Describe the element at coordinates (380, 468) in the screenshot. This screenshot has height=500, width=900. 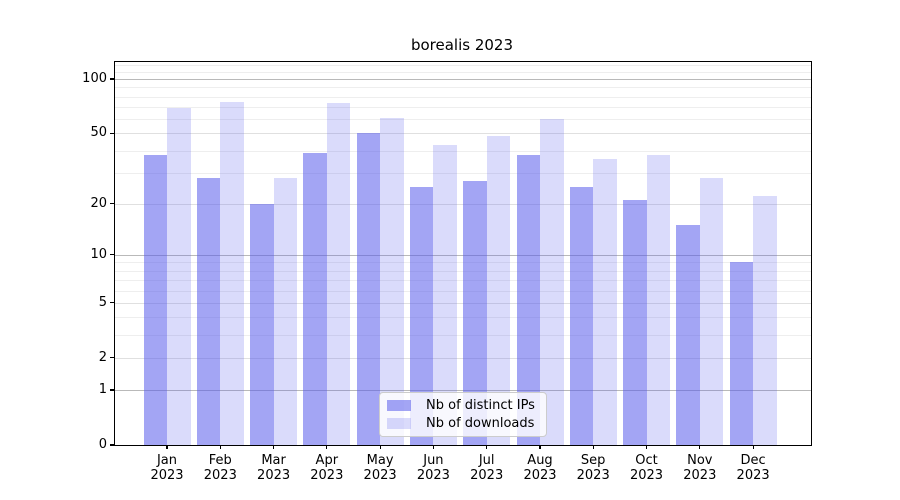
I see `x-tick-label: May 2023` at that location.